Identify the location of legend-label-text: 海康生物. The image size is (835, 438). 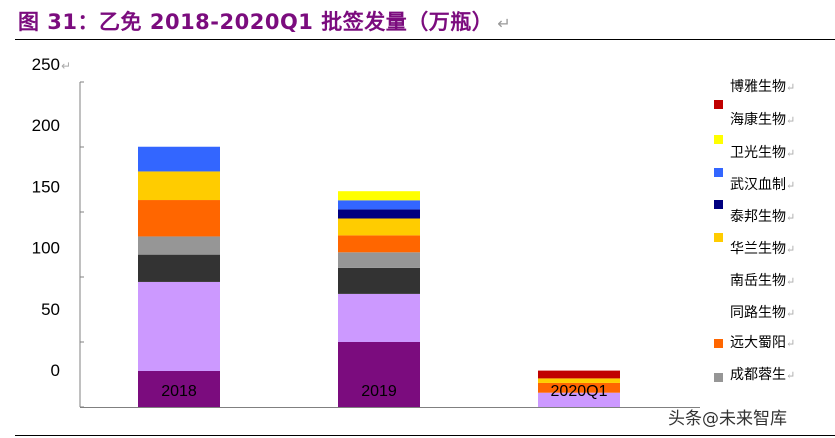
(758, 120).